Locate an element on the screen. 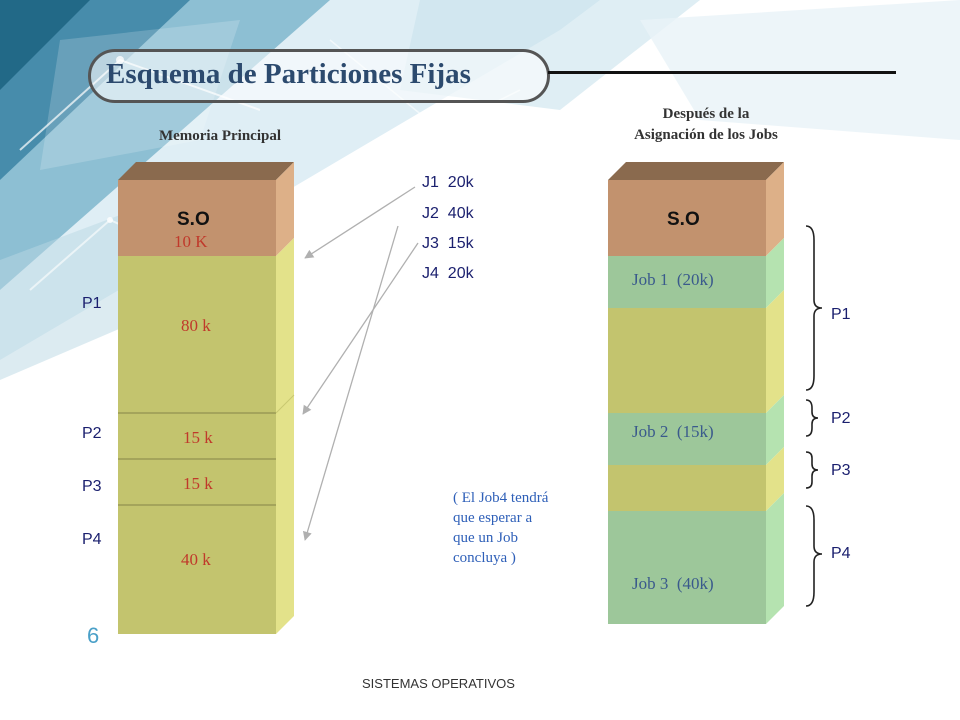 This screenshot has width=960, height=720. title-frame is located at coordinates (319, 76).